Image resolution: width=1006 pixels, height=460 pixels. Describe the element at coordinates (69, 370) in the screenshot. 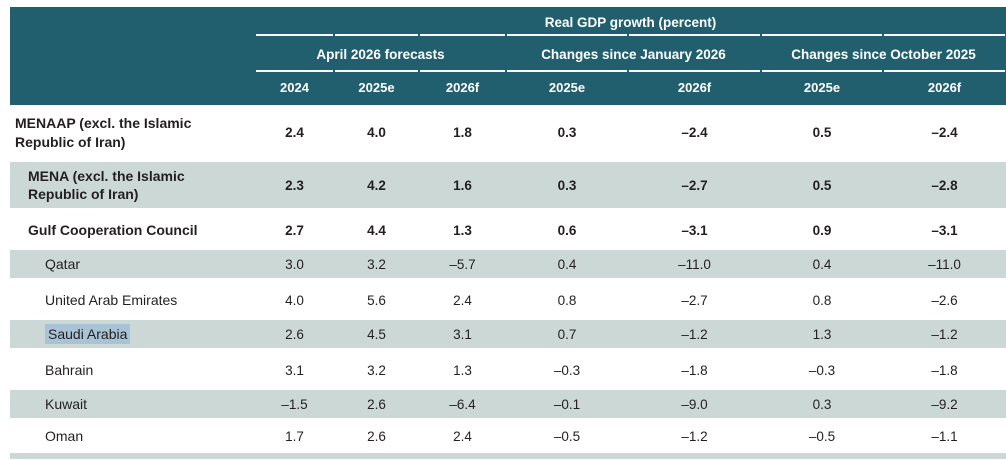

I see `row-label: Bahrain` at that location.